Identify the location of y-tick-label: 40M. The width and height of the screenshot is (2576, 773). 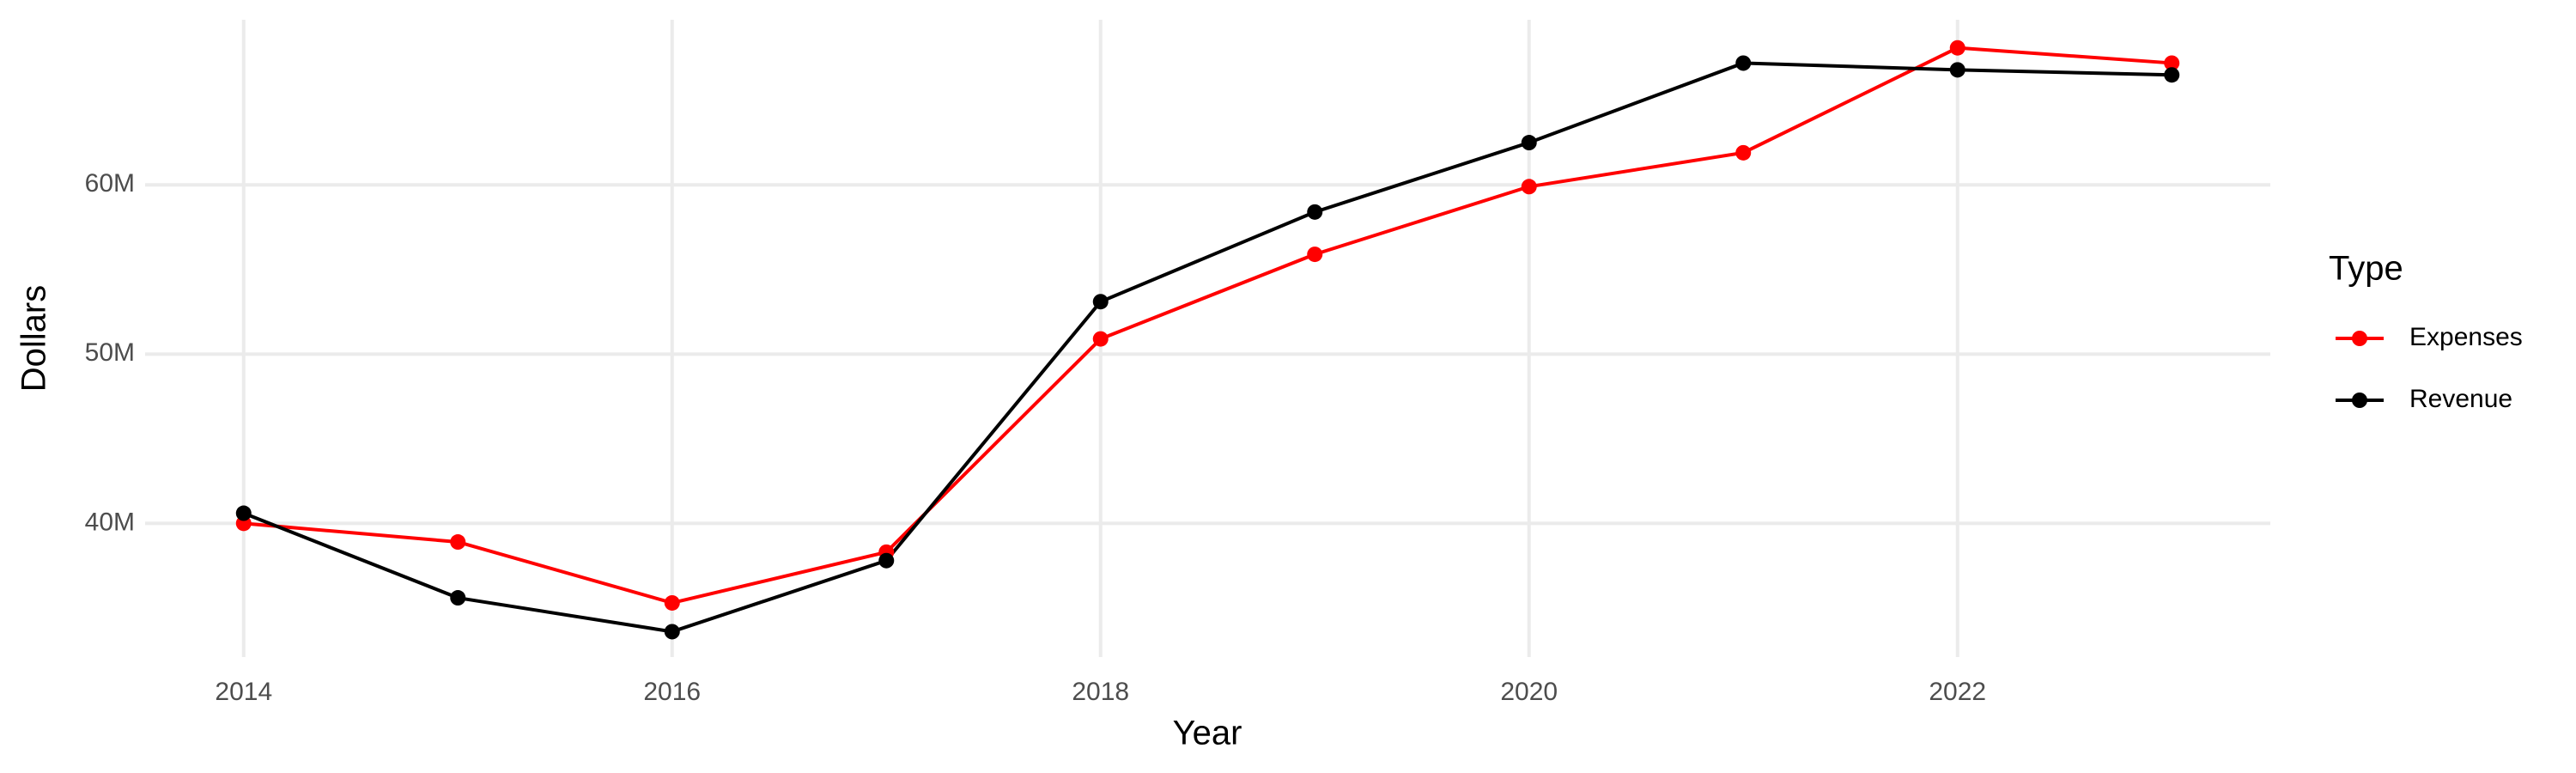
(110, 522).